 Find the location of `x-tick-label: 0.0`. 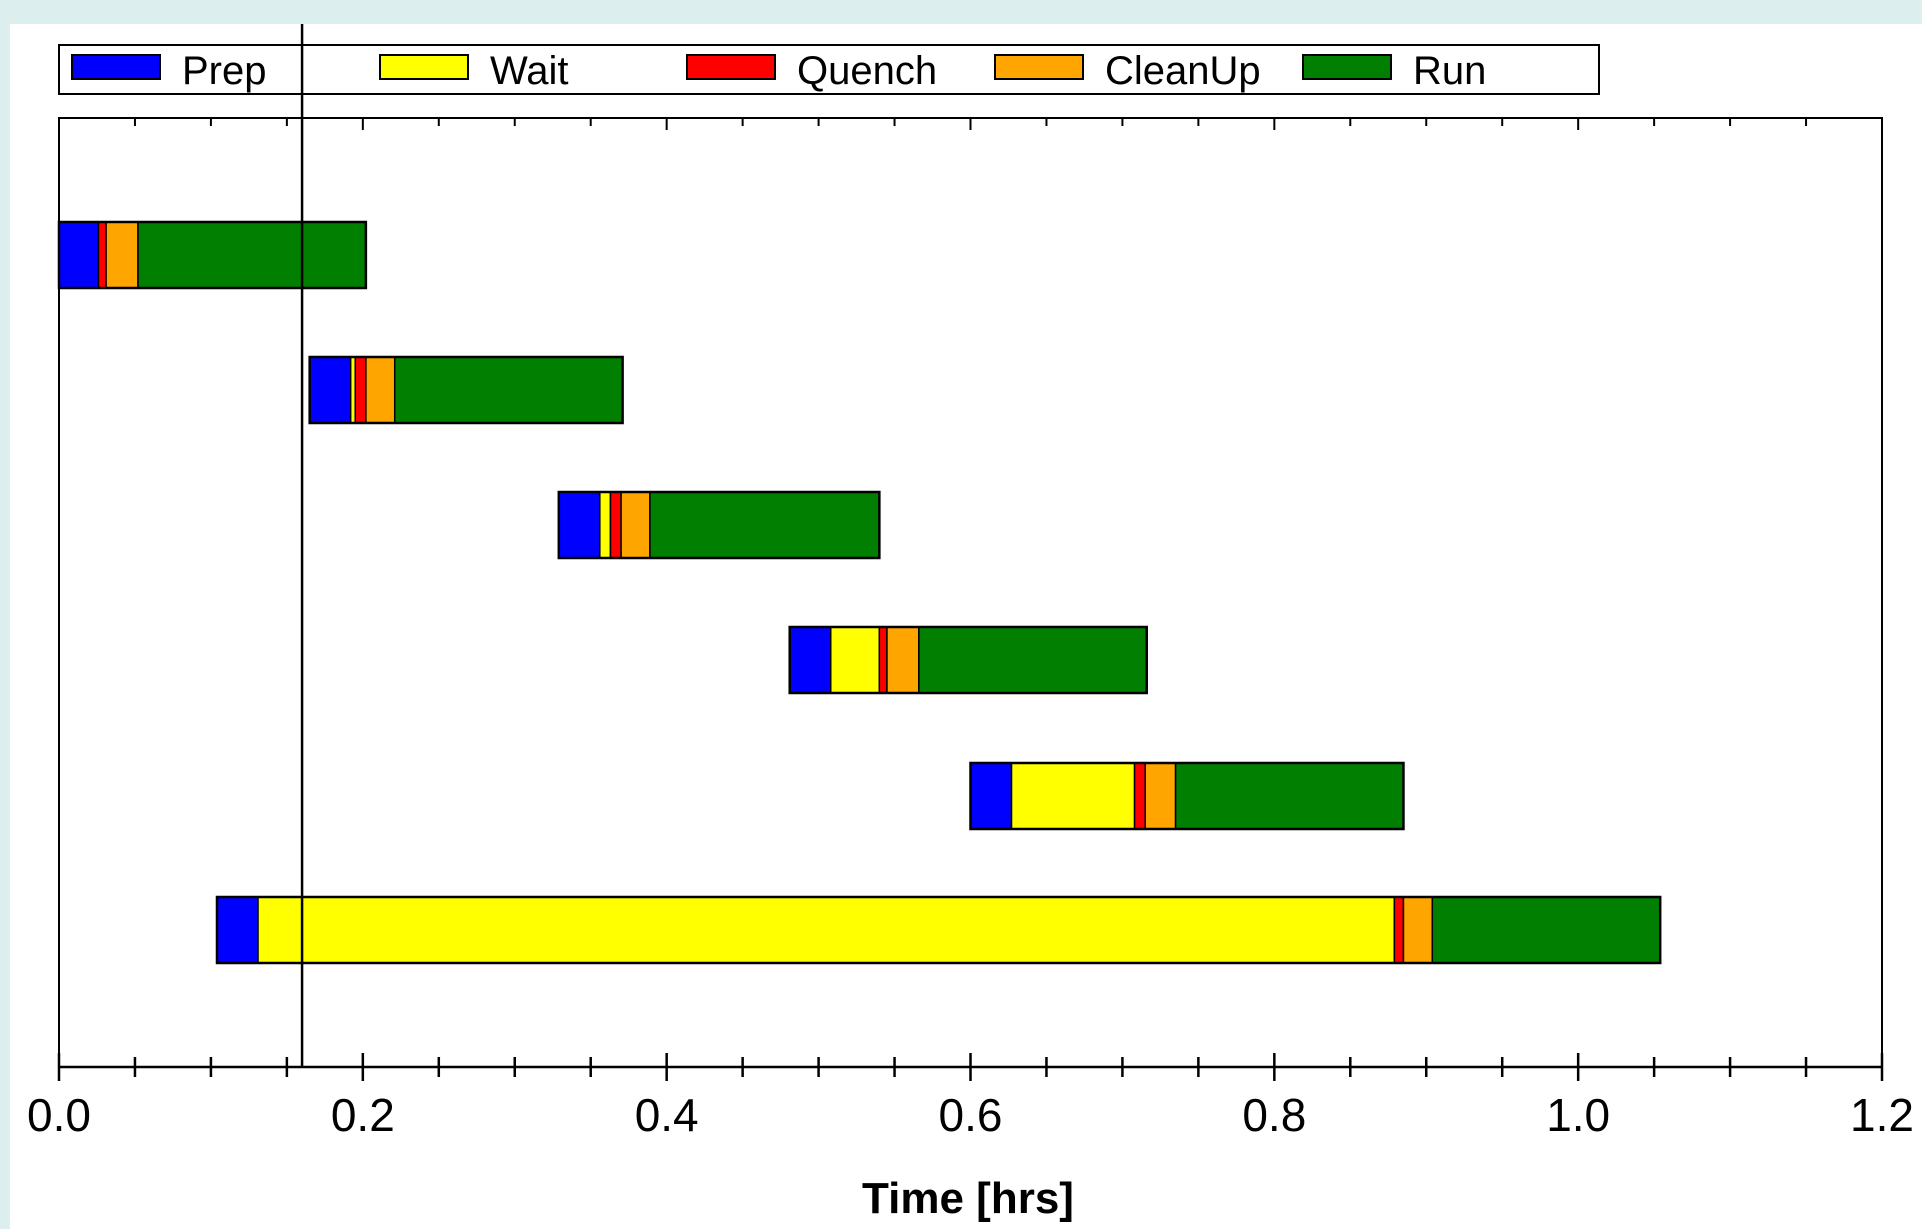

x-tick-label: 0.0 is located at coordinates (59, 1115).